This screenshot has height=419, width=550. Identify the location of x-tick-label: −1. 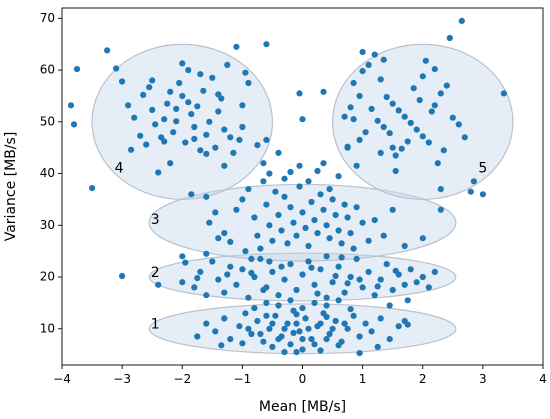
(243, 379).